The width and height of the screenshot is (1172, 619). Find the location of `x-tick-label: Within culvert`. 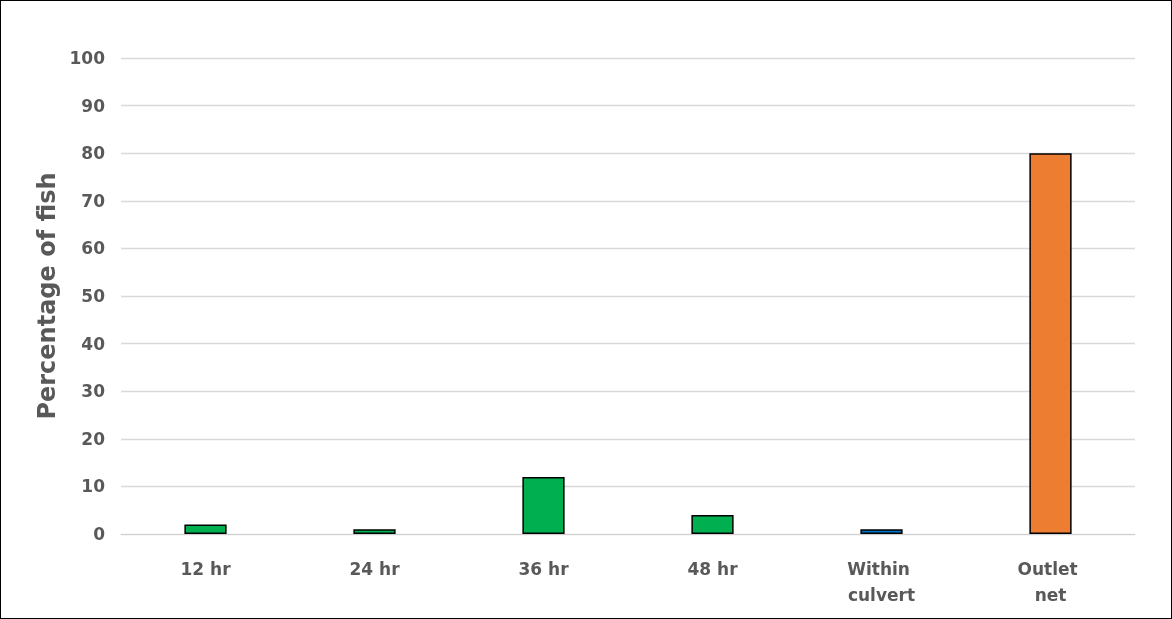

x-tick-label: Within culvert is located at coordinates (881, 582).